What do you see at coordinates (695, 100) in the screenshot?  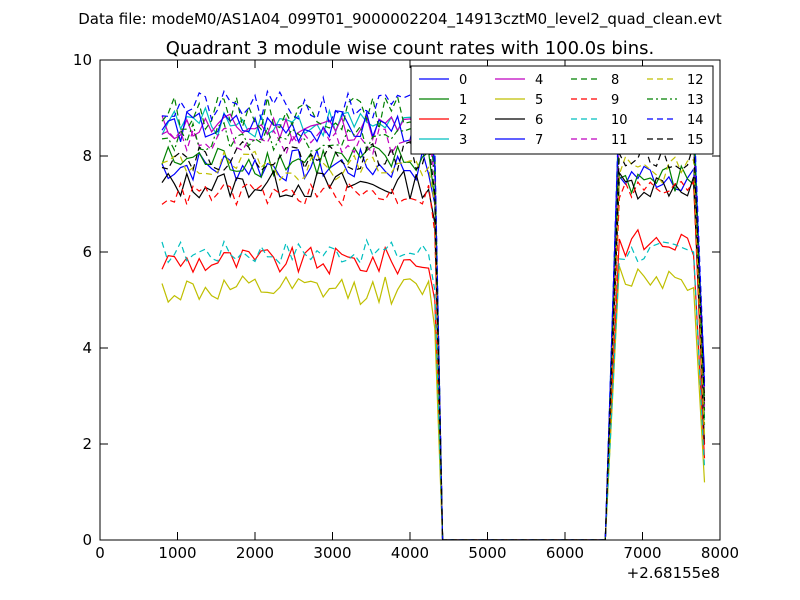 I see `legend-label-13: 13` at bounding box center [695, 100].